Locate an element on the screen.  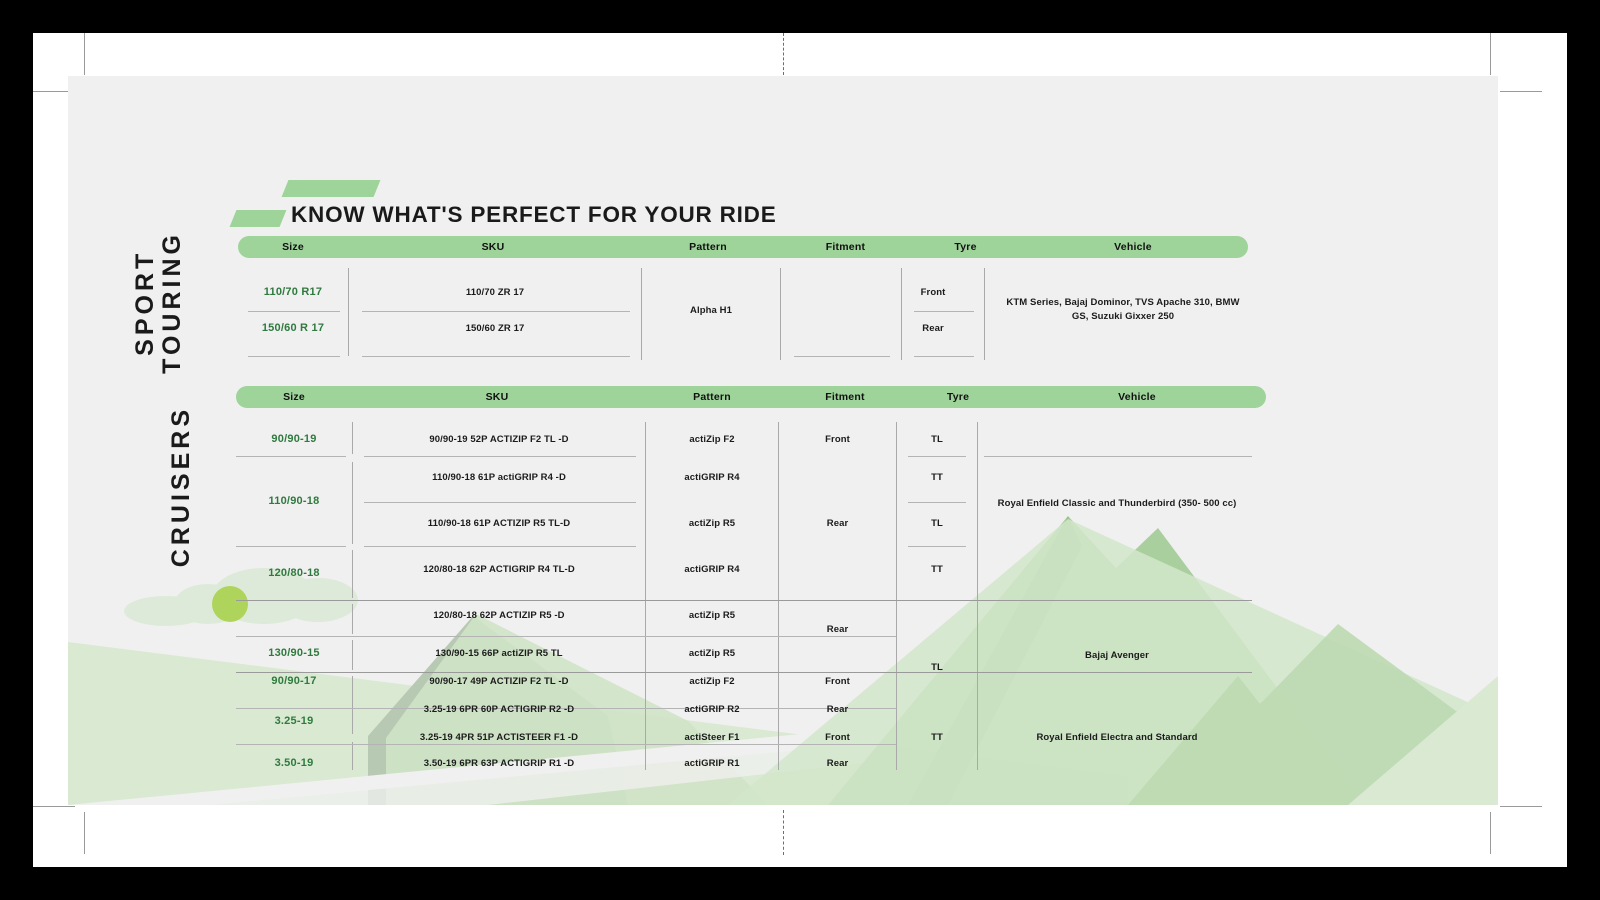
col-header-fitment: Fitment is located at coordinates (845, 397).